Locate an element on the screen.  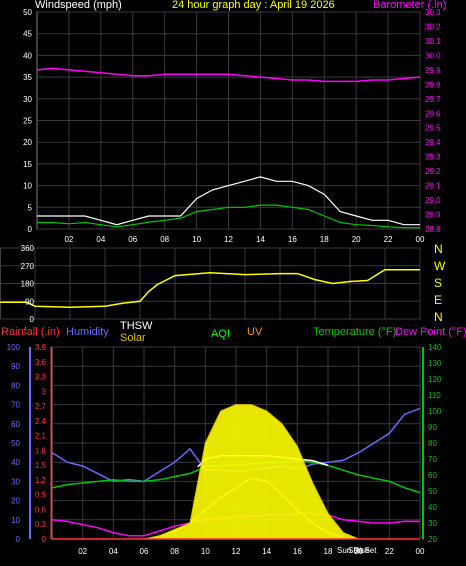
barometer-tick-label: 29.8 is located at coordinates (433, 84).